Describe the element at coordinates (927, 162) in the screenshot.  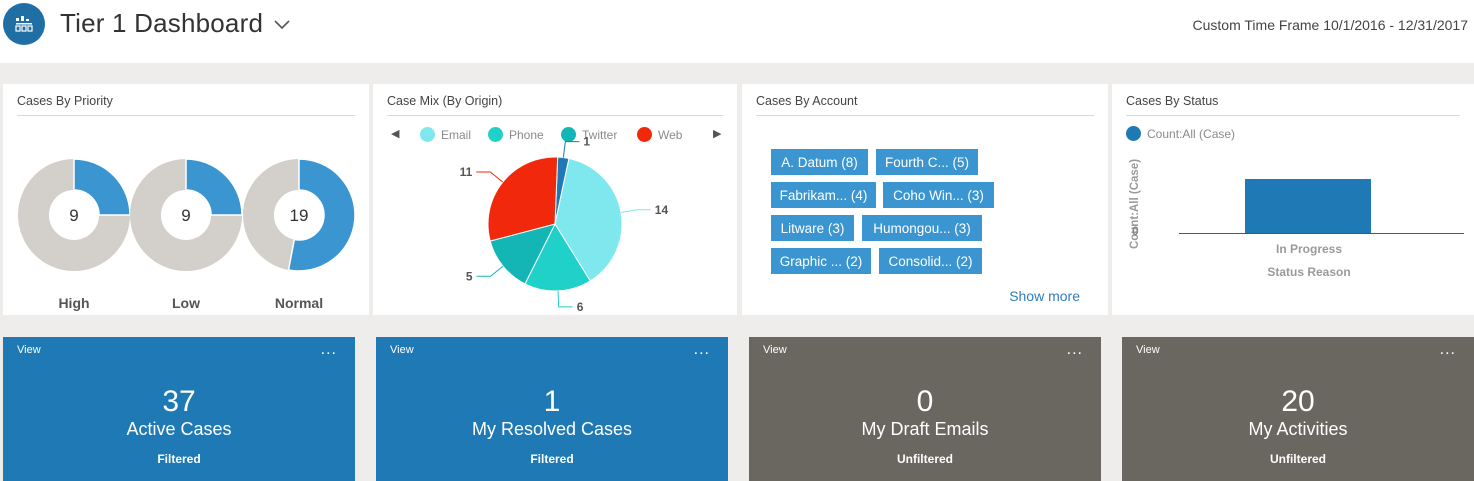
I see `account-tag: Fourth C... (5)` at that location.